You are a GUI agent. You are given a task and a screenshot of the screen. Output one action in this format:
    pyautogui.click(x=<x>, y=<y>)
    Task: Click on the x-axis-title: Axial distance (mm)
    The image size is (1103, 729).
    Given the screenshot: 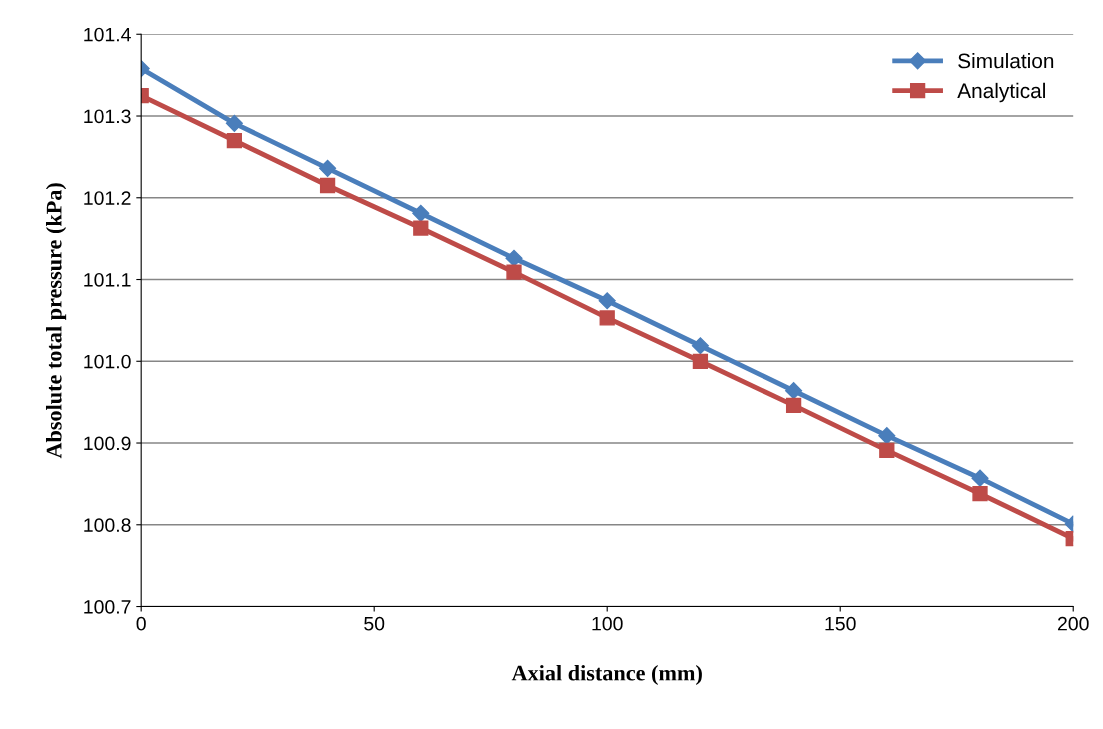 What is the action you would take?
    pyautogui.click(x=606, y=675)
    